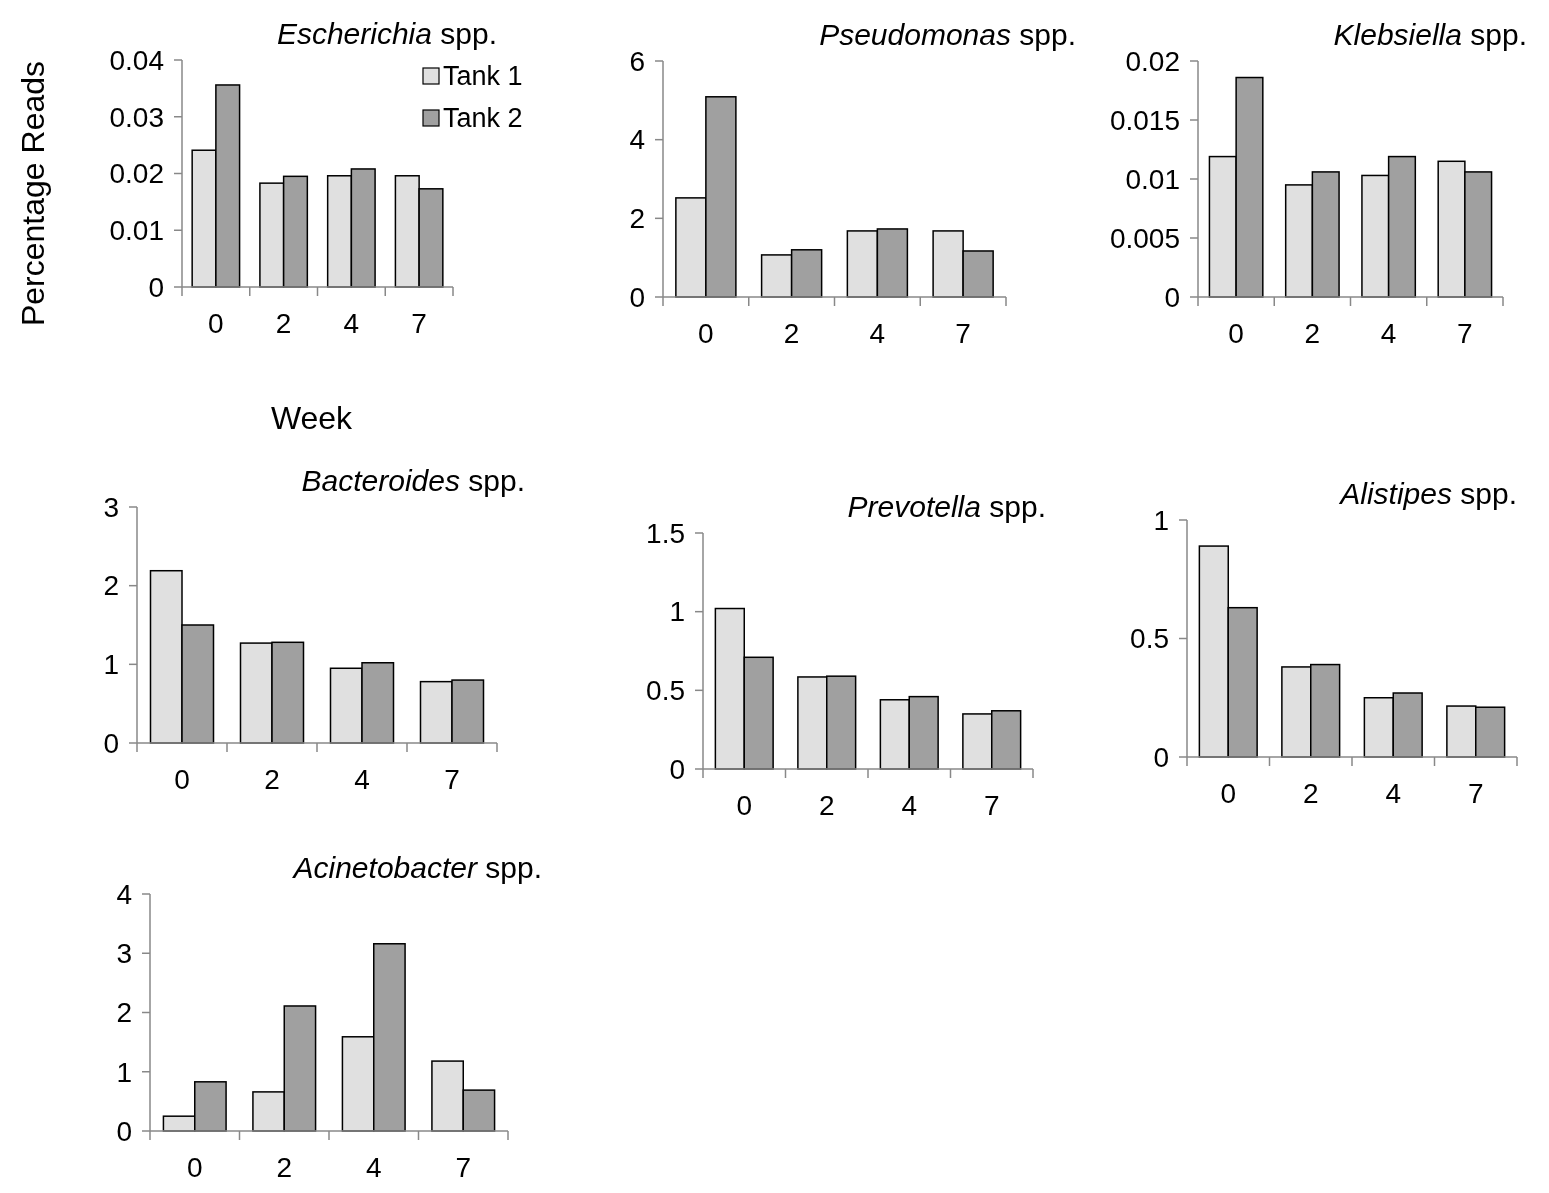 This screenshot has width=1549, height=1193. Describe the element at coordinates (946, 506) in the screenshot. I see `chart-title: Prevotella spp.` at that location.